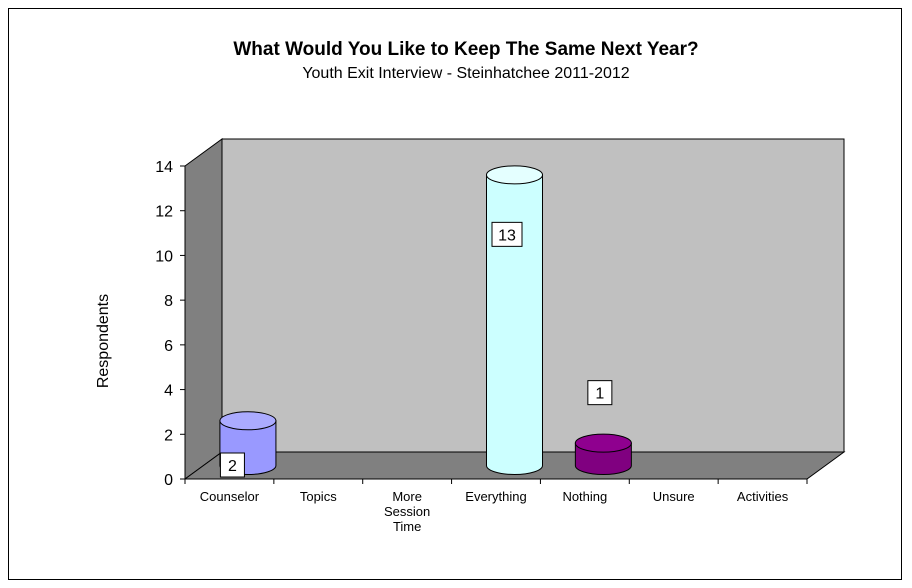 This screenshot has width=912, height=588. Describe the element at coordinates (230, 496) in the screenshot. I see `x-tick-label: Counselor` at that location.